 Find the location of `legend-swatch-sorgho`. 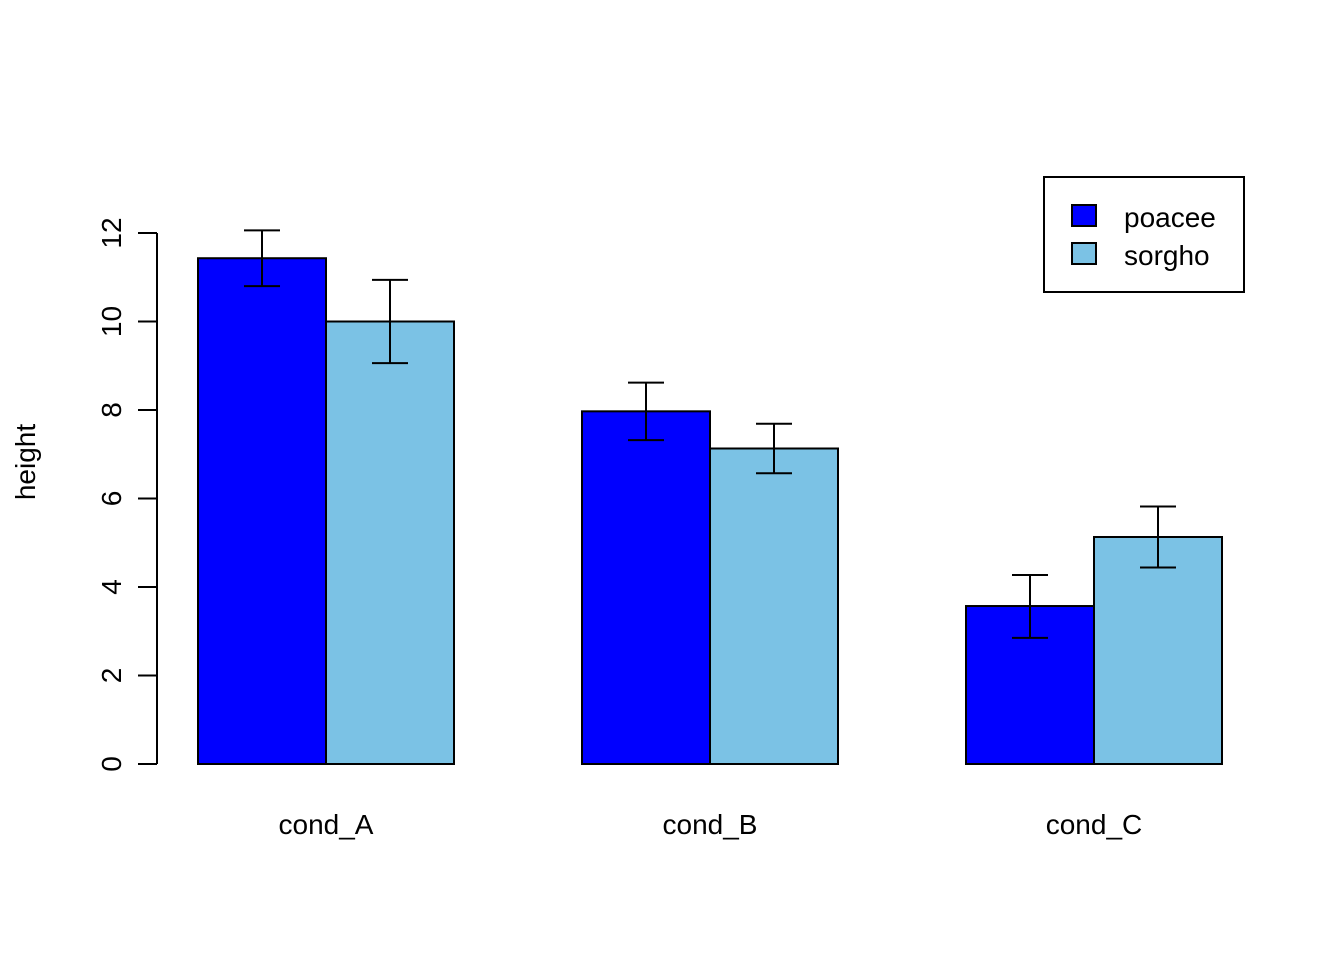

legend-swatch-sorgho is located at coordinates (1084, 253).